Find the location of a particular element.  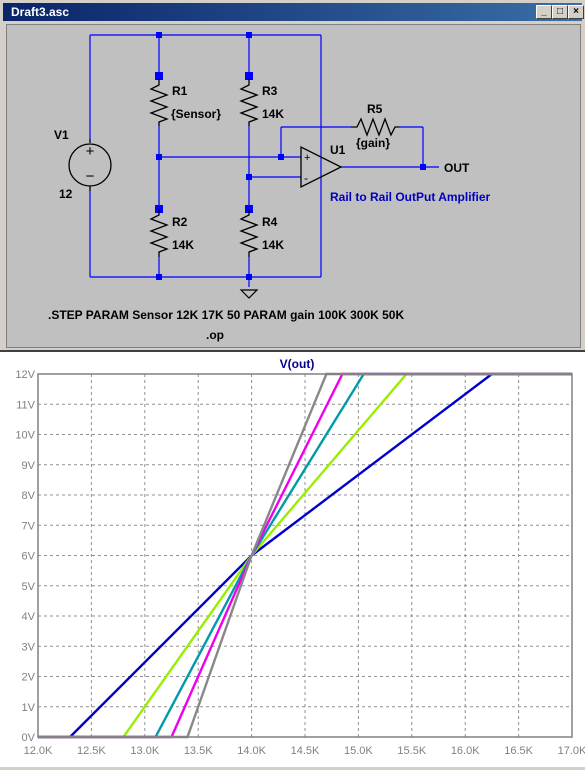

r4-ref: R4 is located at coordinates (270, 222).